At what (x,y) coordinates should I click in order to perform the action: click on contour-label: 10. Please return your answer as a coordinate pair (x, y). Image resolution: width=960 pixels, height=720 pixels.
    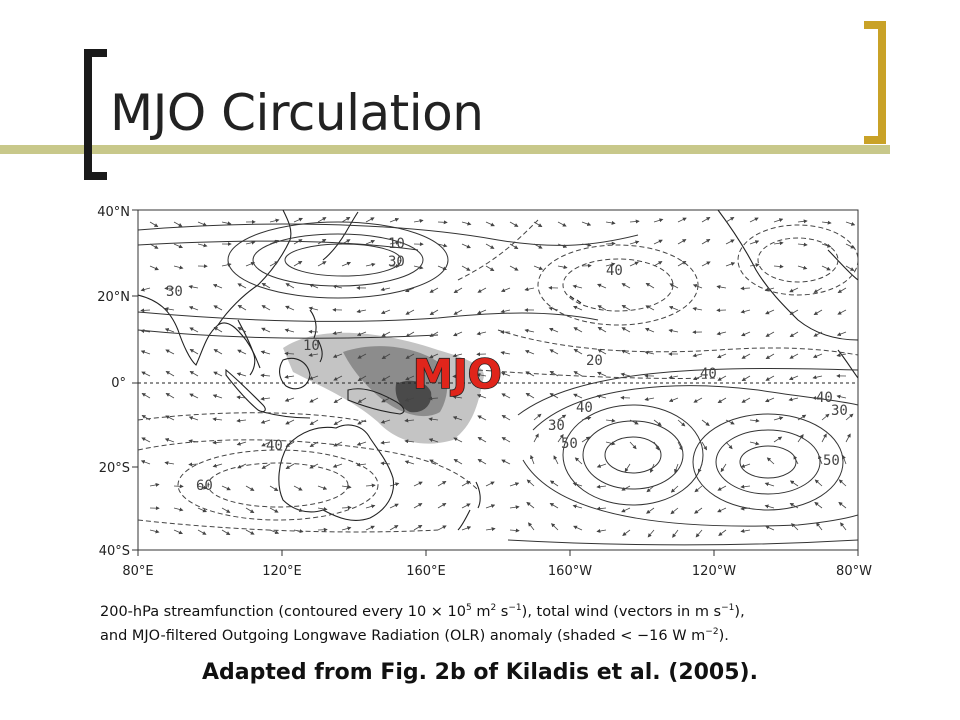
    Looking at the image, I should click on (311, 346).